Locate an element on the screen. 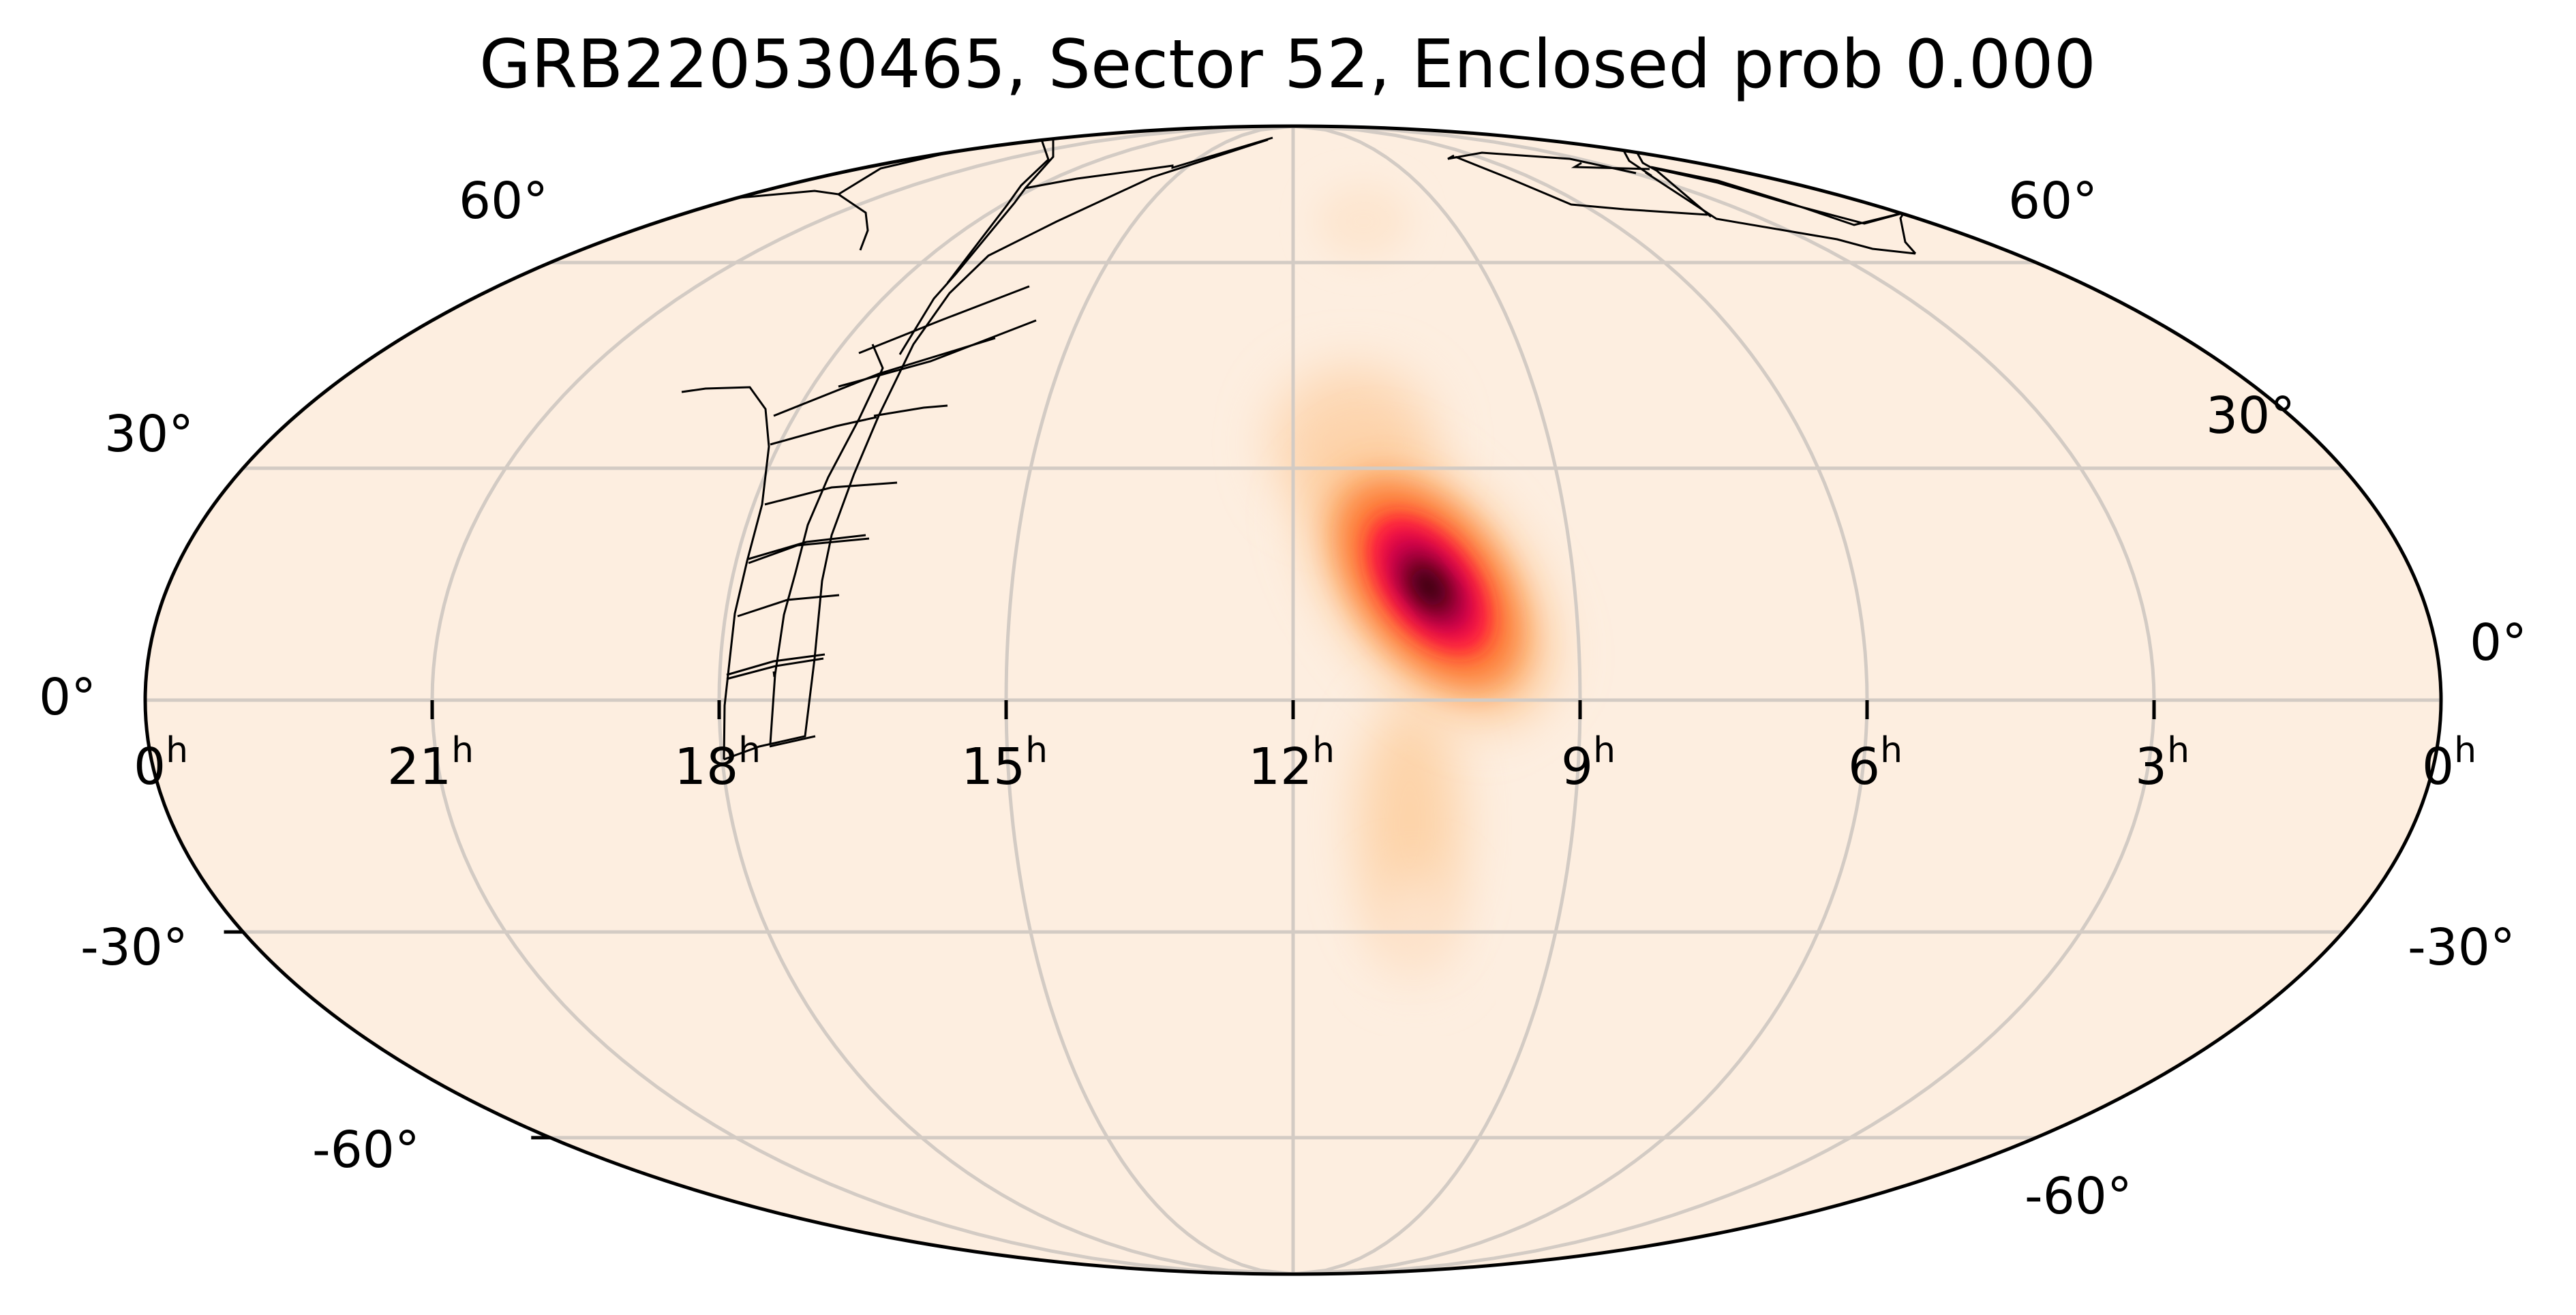 This screenshot has height=1315, width=2576. ra-tick-label: 9h is located at coordinates (1589, 763).